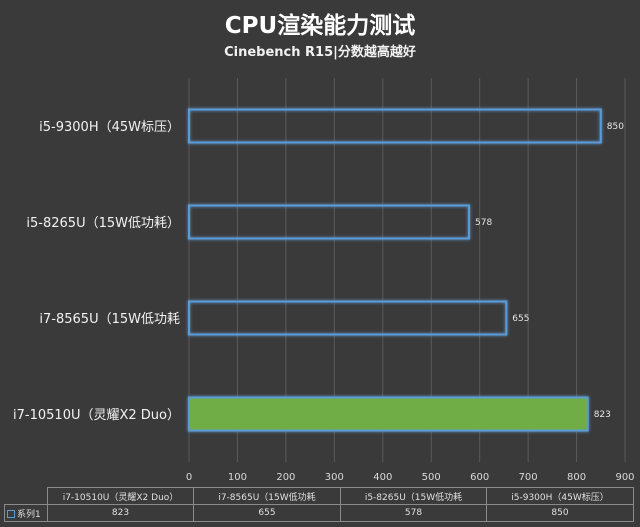 This screenshot has width=640, height=527. What do you see at coordinates (624, 477) in the screenshot?
I see `x-tick-label: 900` at bounding box center [624, 477].